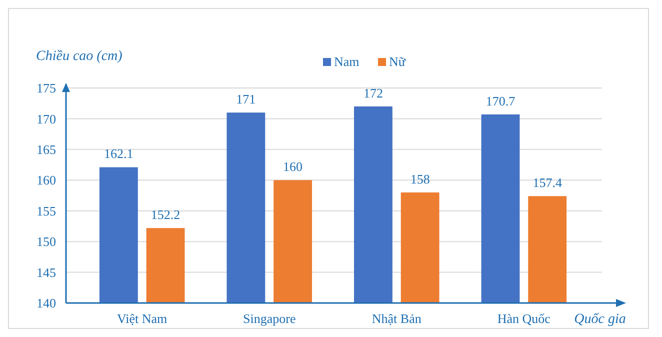  Describe the element at coordinates (142, 318) in the screenshot. I see `x-tick-label: Việt Nam` at that location.